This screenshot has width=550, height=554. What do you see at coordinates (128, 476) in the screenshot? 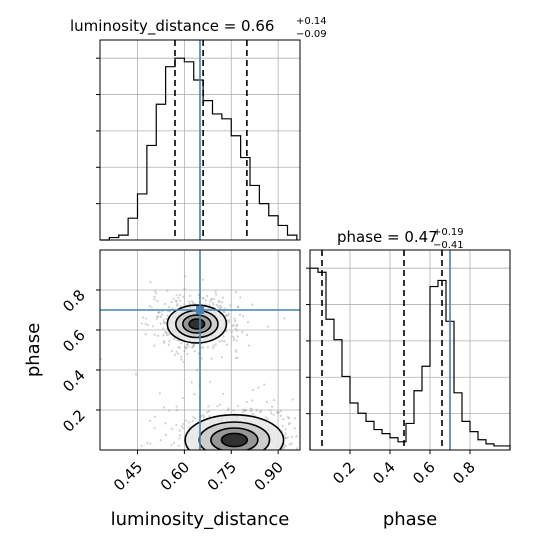
I see `x-tick-label-luminosity-distance-0: 0.45` at bounding box center [128, 476].